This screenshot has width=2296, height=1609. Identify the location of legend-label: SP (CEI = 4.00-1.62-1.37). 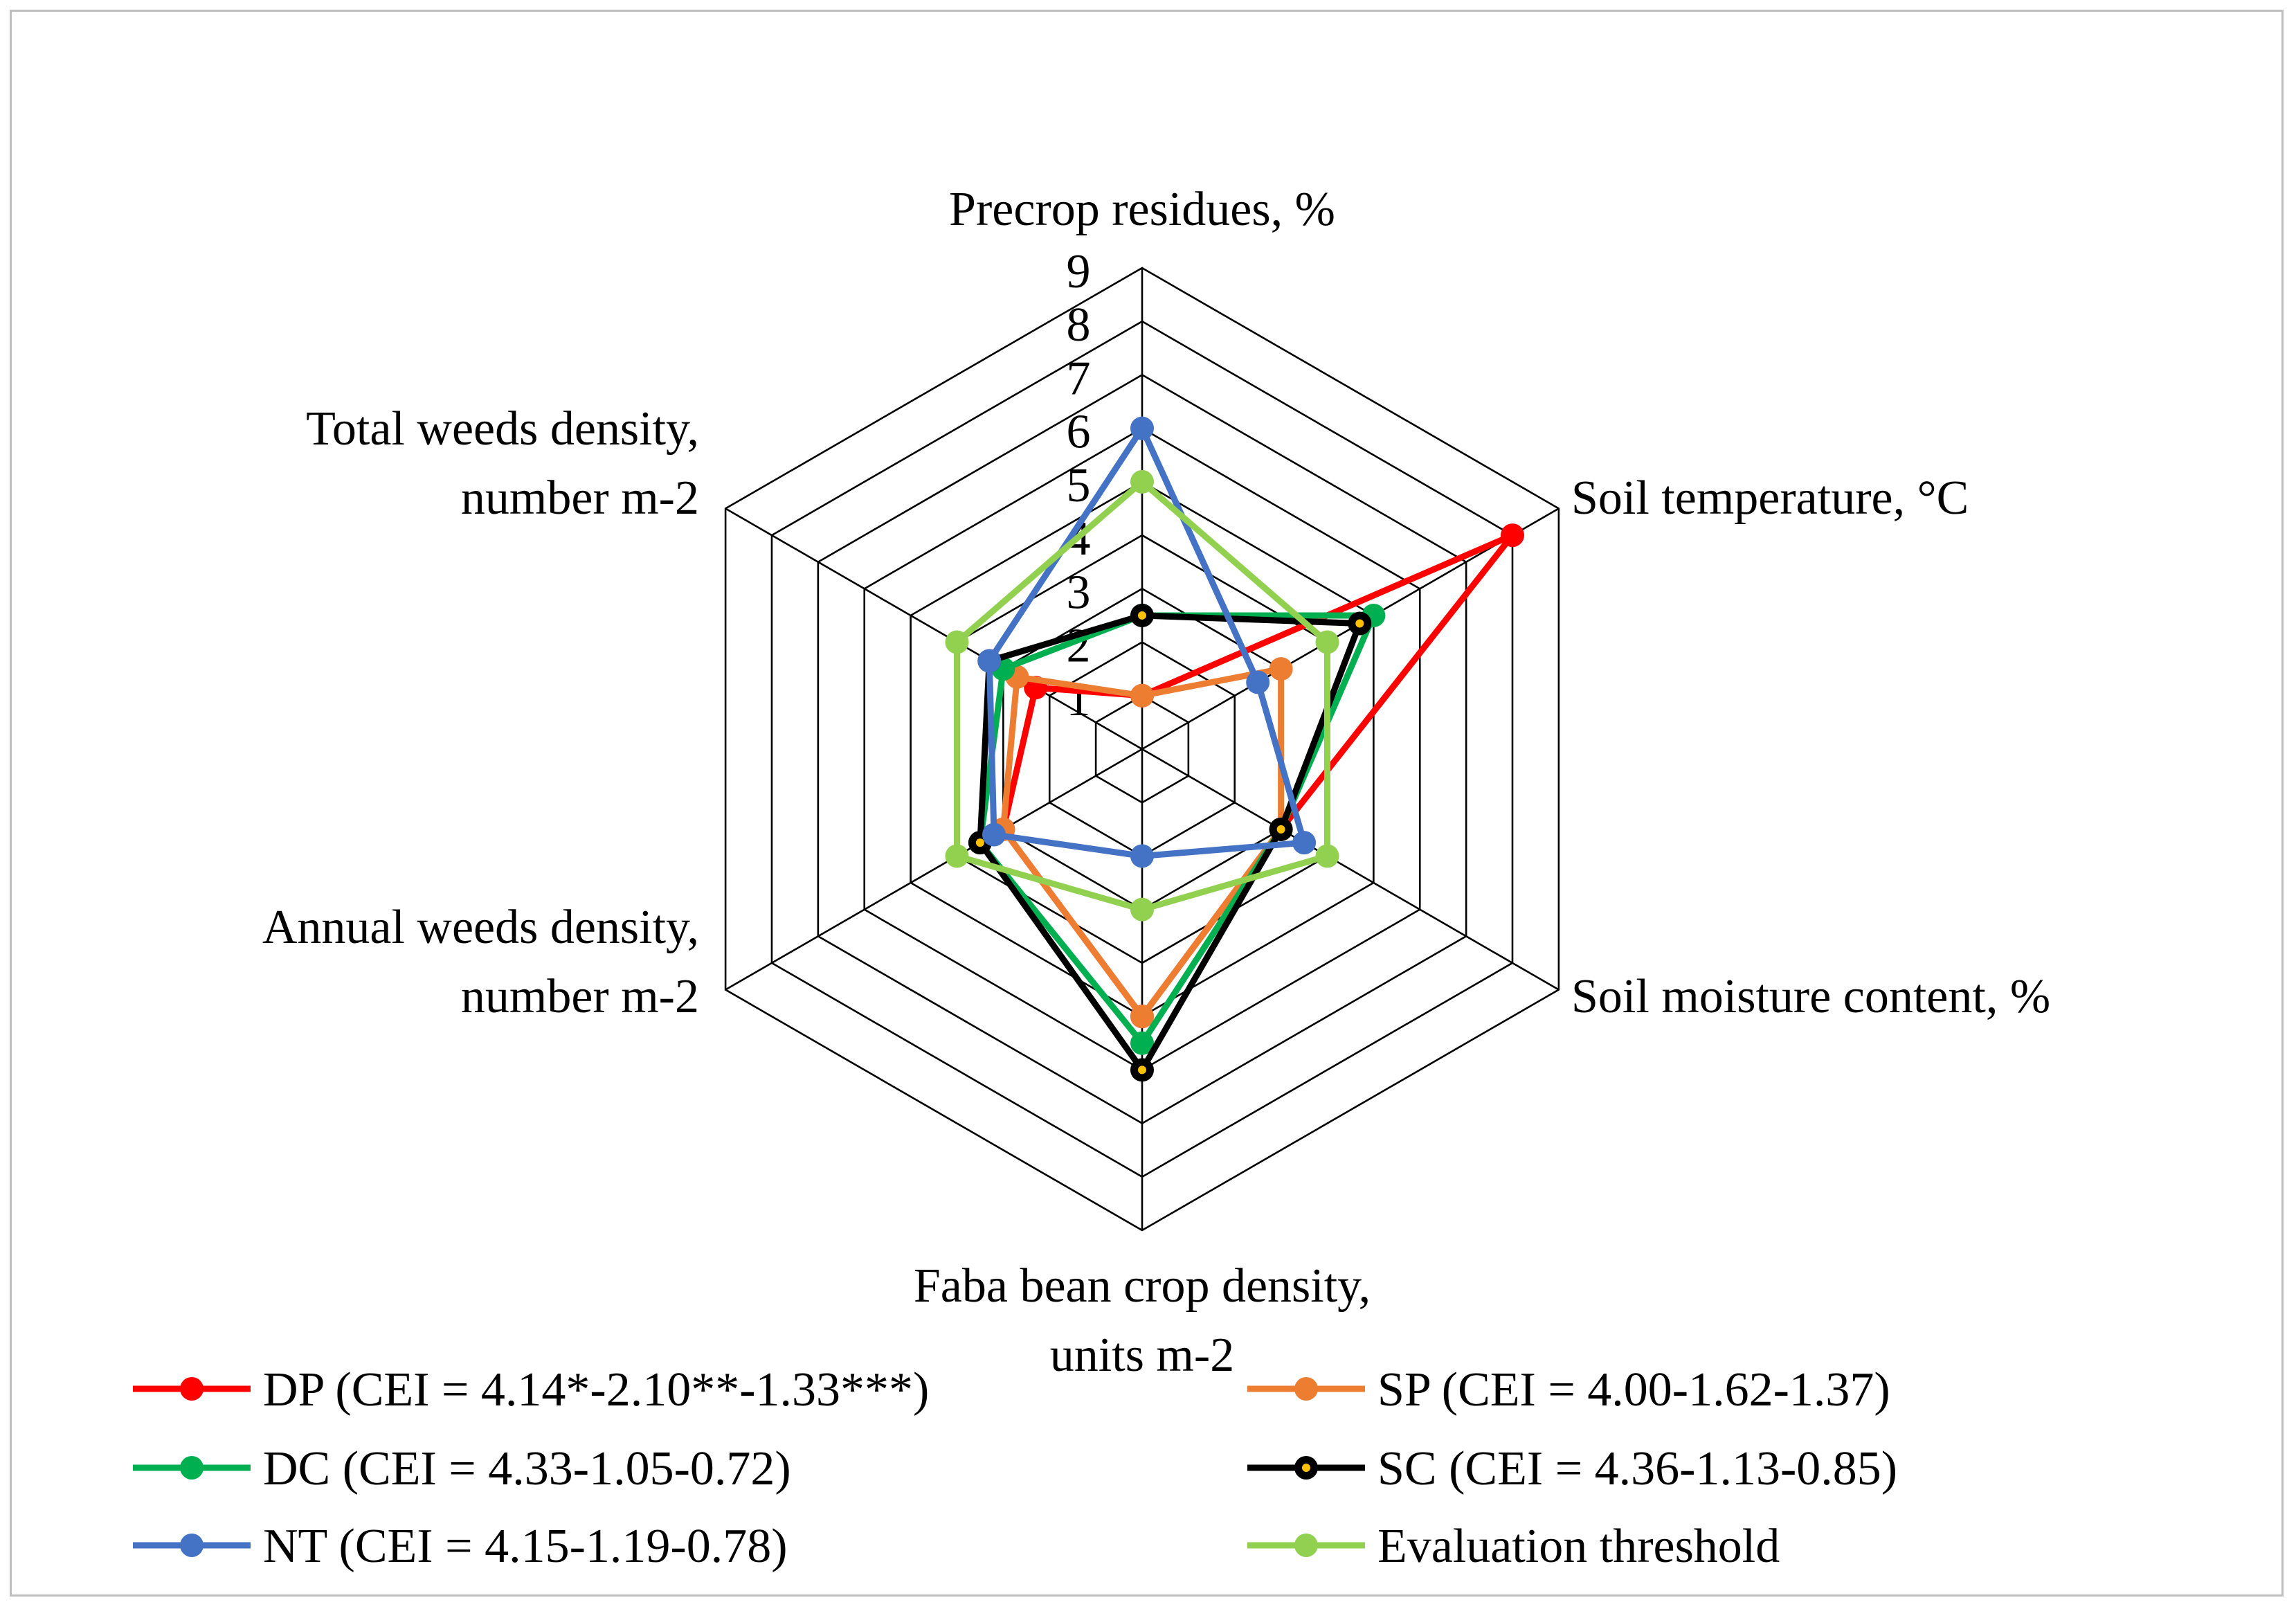
(1634, 1390).